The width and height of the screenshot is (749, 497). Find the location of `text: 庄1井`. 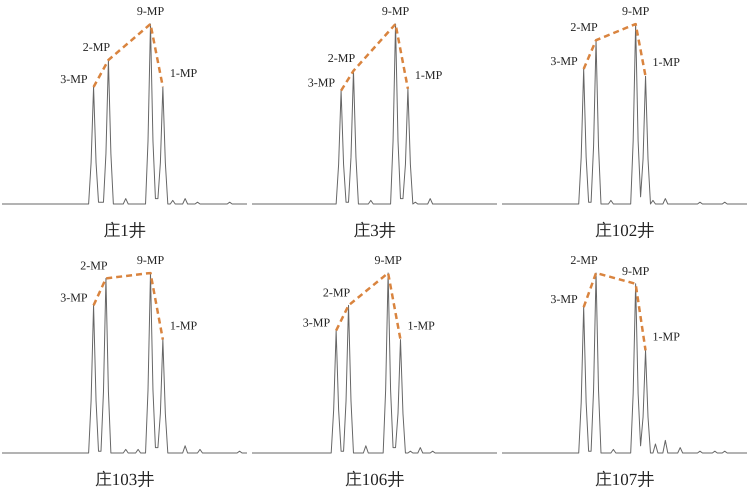

text: 庄1井 is located at coordinates (124, 230).